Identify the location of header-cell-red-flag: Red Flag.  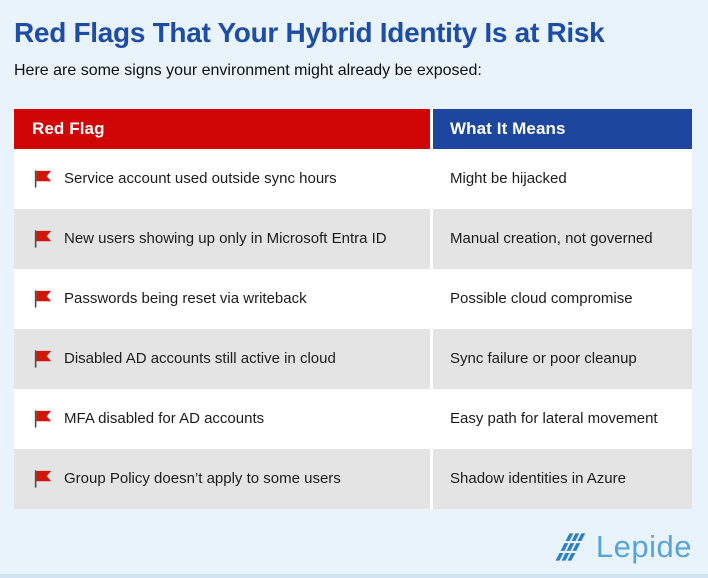
(222, 128).